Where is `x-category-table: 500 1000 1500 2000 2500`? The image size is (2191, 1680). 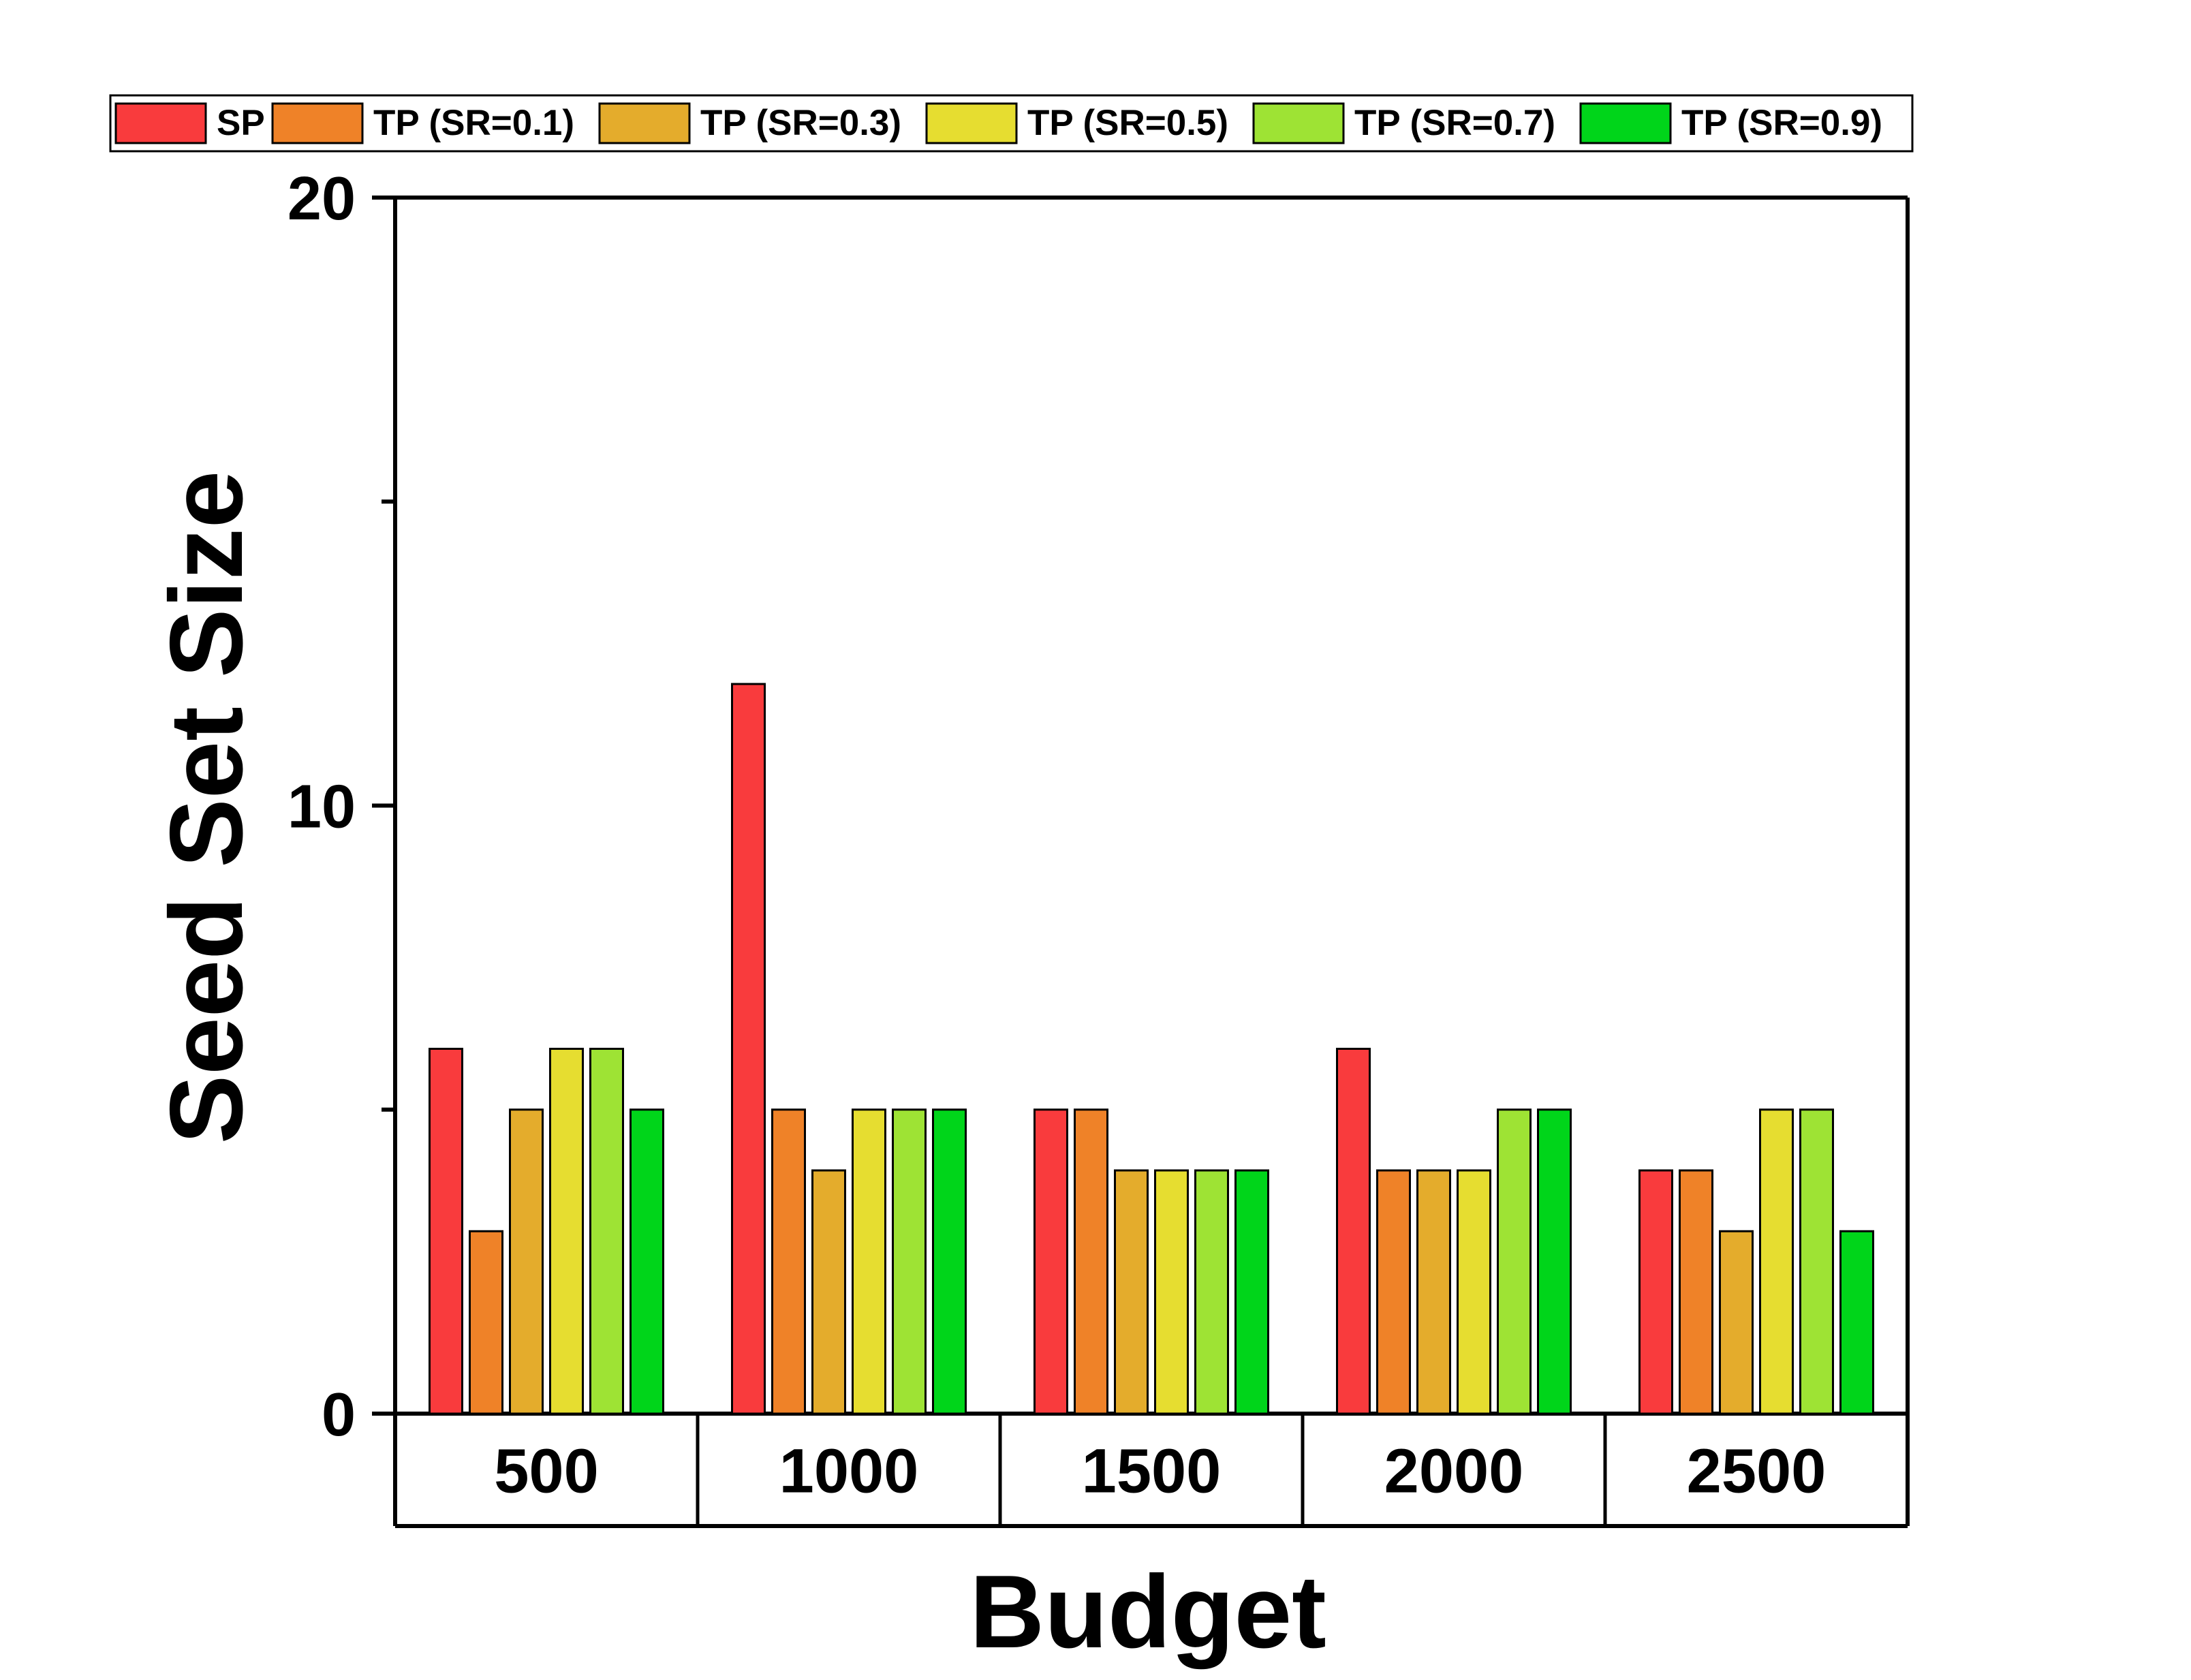 x-category-table: 500 1000 1500 2000 2500 is located at coordinates (1151, 1471).